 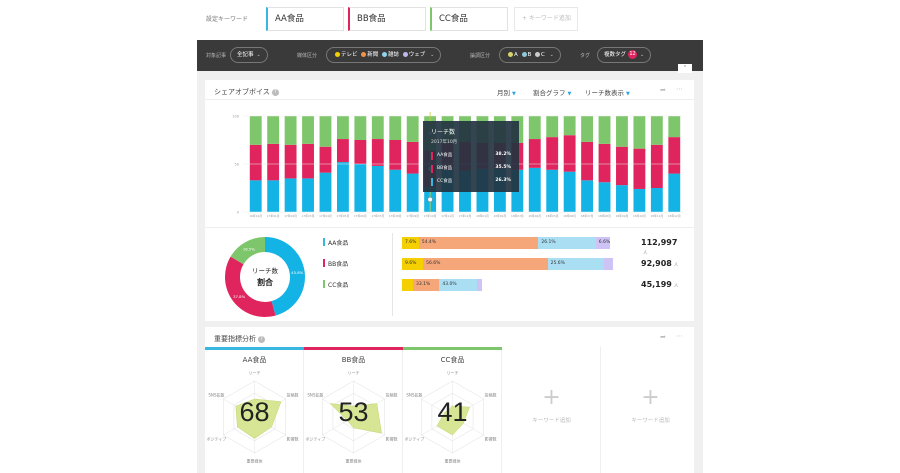 I want to click on ranking-bar-segment: 25.6%, so click(x=575, y=264).